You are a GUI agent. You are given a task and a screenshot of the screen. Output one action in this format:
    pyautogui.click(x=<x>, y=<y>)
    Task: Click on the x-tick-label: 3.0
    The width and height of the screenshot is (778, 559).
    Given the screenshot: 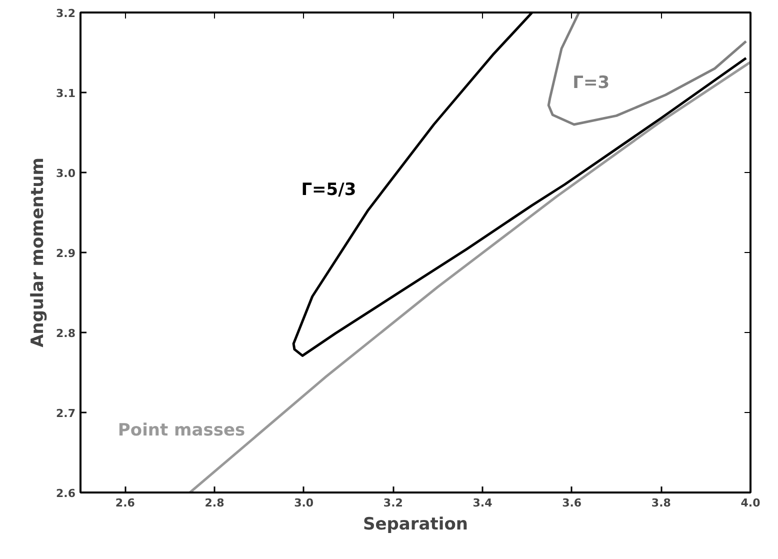 What is the action you would take?
    pyautogui.click(x=304, y=503)
    